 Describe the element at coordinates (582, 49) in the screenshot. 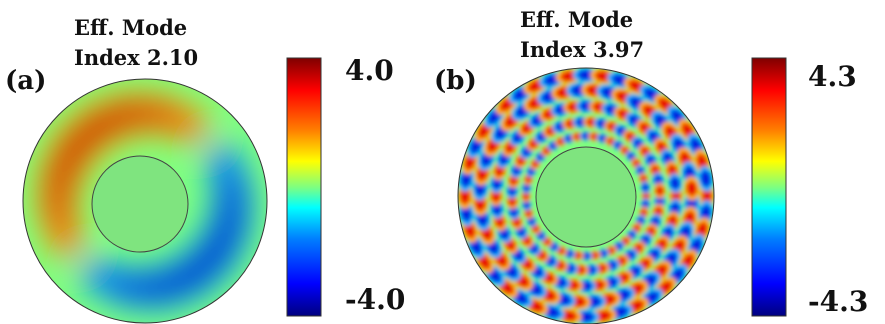

I see `panel-b-title-line2: Index 3.97` at that location.